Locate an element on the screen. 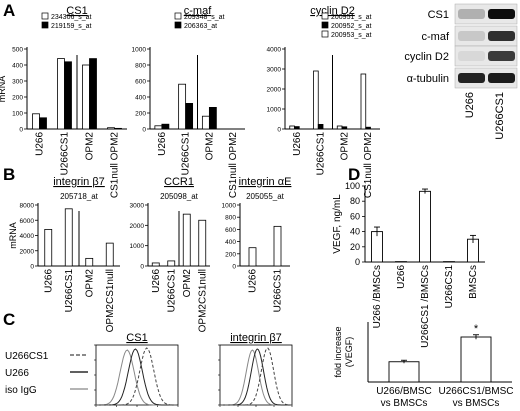 This screenshot has height=411, width=520. chart-title: c-maf is located at coordinates (198, 11).